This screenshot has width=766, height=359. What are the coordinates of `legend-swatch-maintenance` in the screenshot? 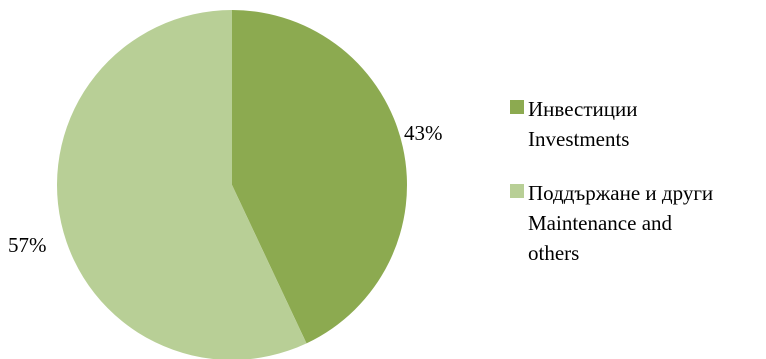 It's located at (517, 191).